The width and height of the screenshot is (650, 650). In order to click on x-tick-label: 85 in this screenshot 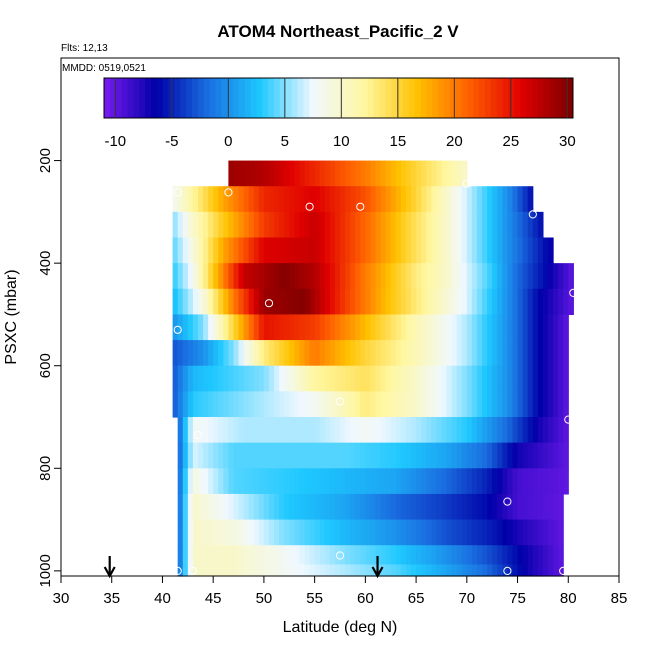, I will do `click(619, 598)`.